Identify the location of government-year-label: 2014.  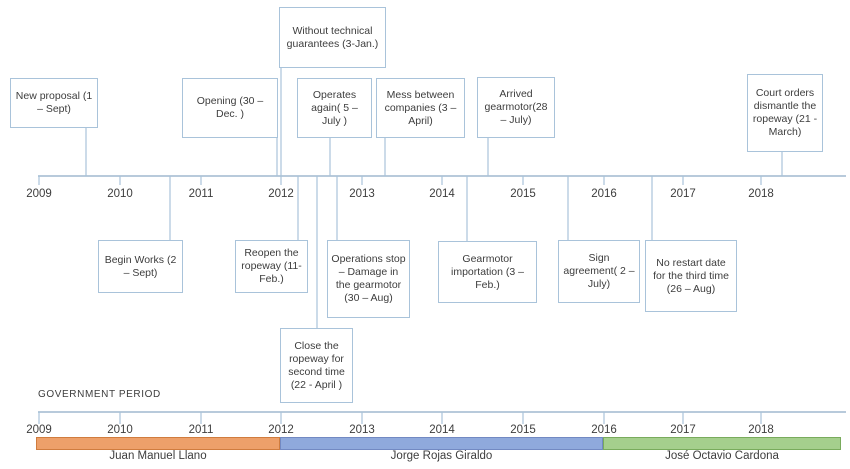
(442, 430).